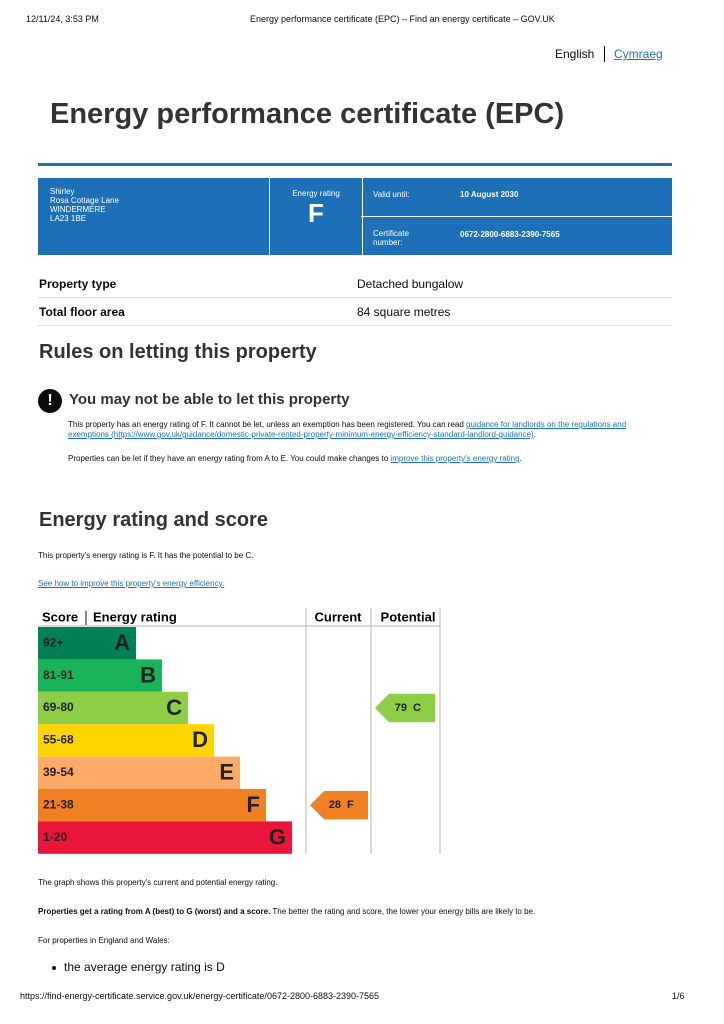 The width and height of the screenshot is (724, 1024). What do you see at coordinates (53, 642) in the screenshot?
I see `score-label: 92+` at bounding box center [53, 642].